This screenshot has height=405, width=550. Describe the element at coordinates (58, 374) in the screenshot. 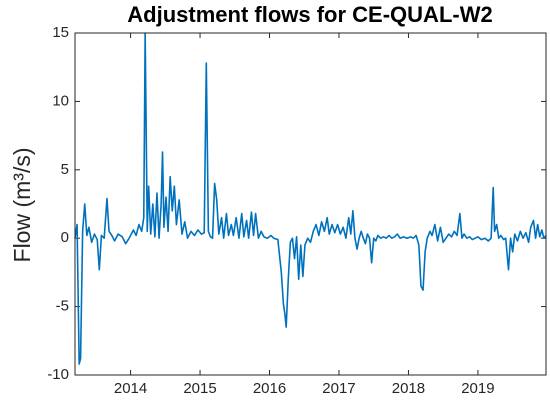

I see `y-tick-label: -10` at that location.